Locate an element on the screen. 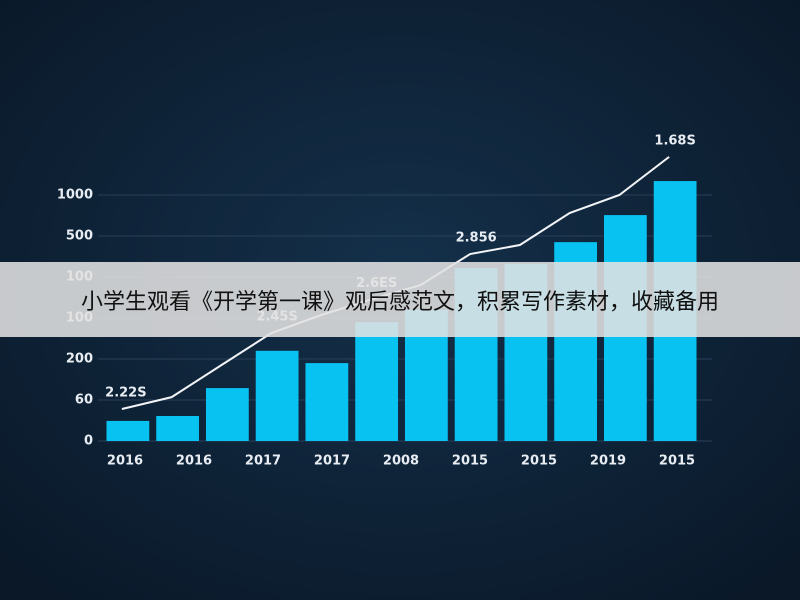 The width and height of the screenshot is (800, 600). banner: 小学生观看《开学第一课》观后感范文，积累写作素材，收藏备用 is located at coordinates (400, 299).